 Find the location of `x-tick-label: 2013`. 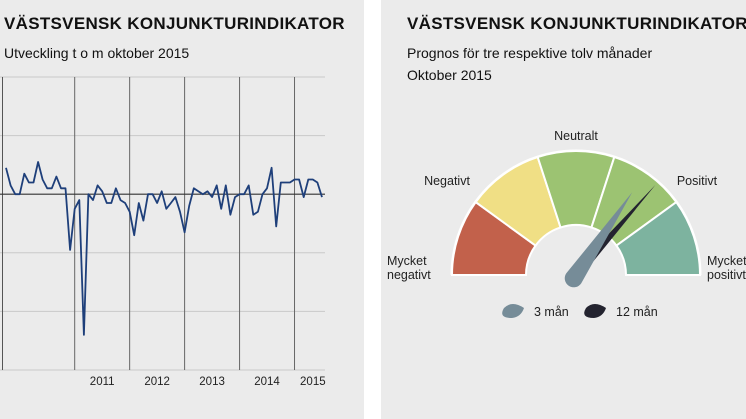

x-tick-label: 2013 is located at coordinates (212, 382).